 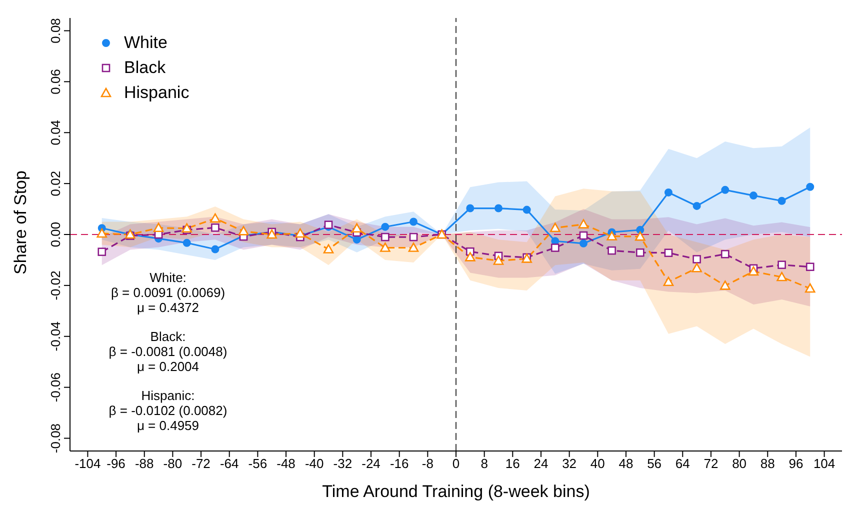 I want to click on x-tick-label: 80, so click(x=739, y=464).